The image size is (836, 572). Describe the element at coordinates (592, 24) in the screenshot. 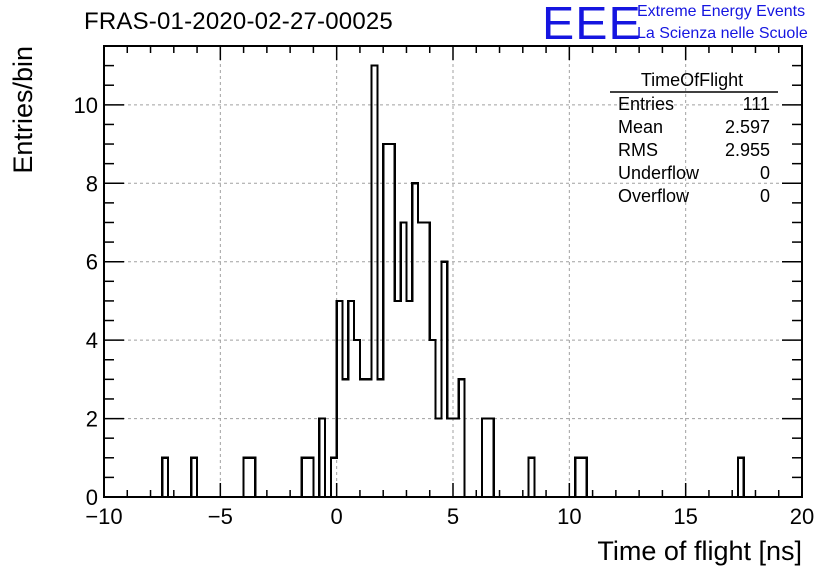

I see `eee-logo: EEE` at that location.